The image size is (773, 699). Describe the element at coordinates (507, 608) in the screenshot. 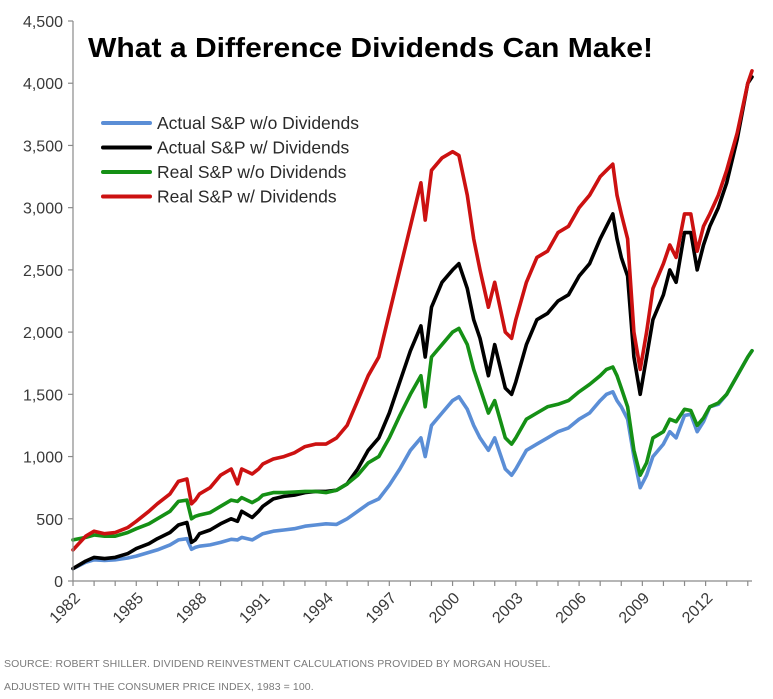

I see `x-tick-label: 2003` at that location.